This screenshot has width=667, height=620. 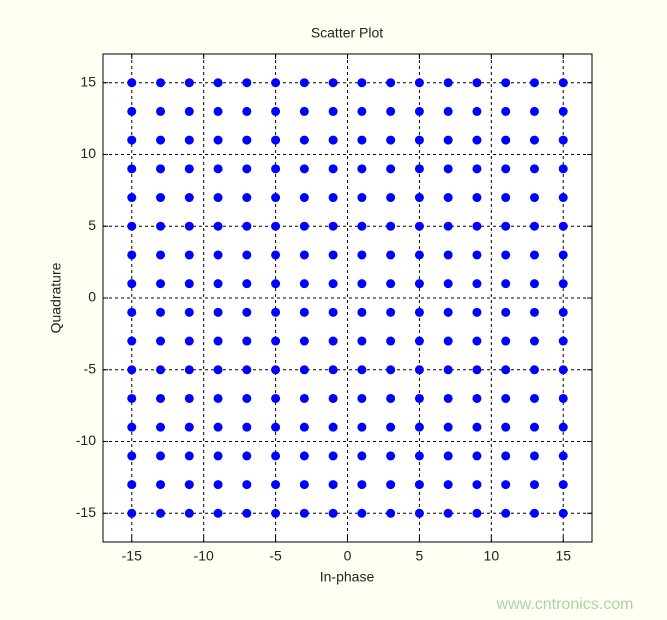 I want to click on y-tick-label: -5, so click(x=90, y=368).